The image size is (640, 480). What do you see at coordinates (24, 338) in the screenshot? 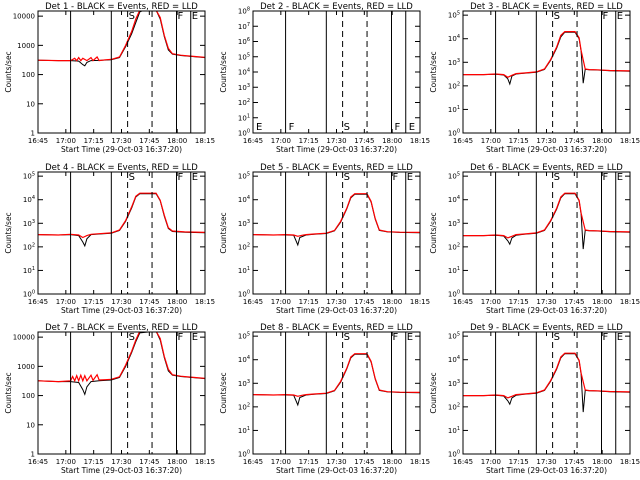
I see `y-tick-label: 10000` at bounding box center [24, 338].